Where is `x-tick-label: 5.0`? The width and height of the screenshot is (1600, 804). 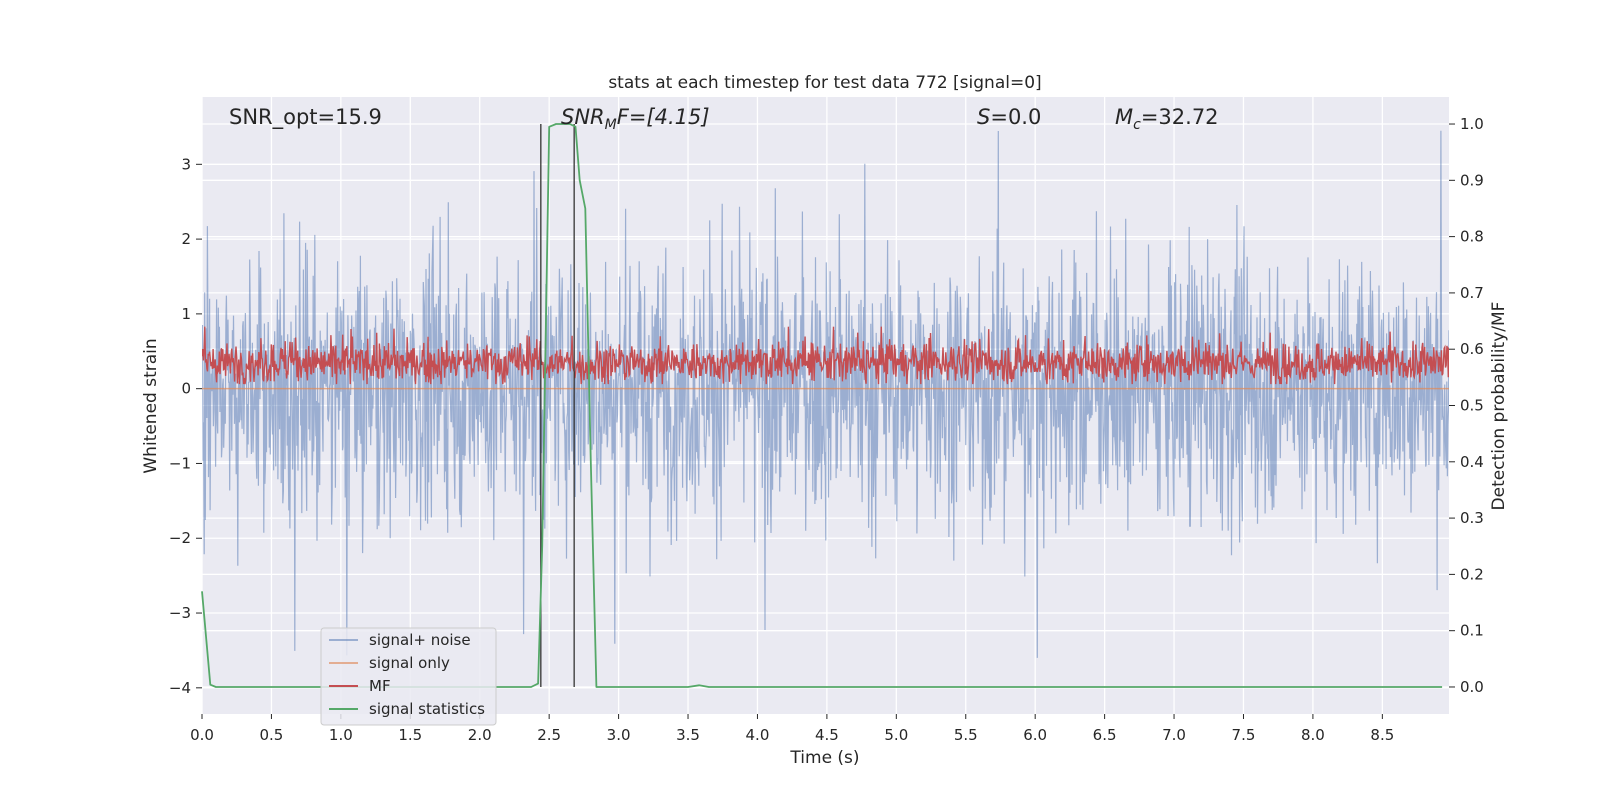
x-tick-label: 5.0 is located at coordinates (896, 735).